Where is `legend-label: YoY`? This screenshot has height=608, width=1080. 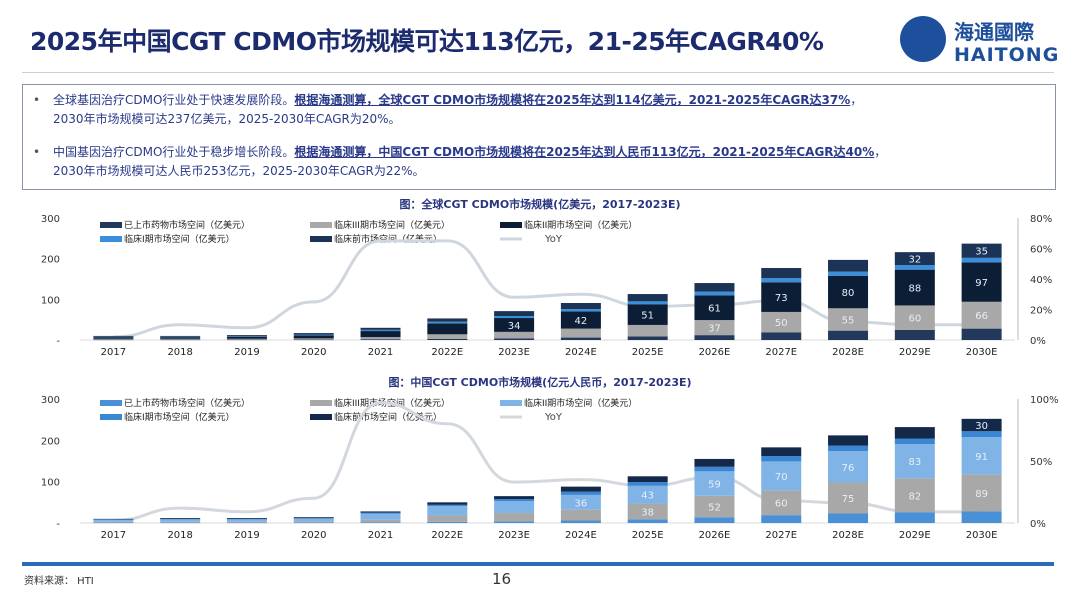 legend-label: YoY is located at coordinates (553, 239).